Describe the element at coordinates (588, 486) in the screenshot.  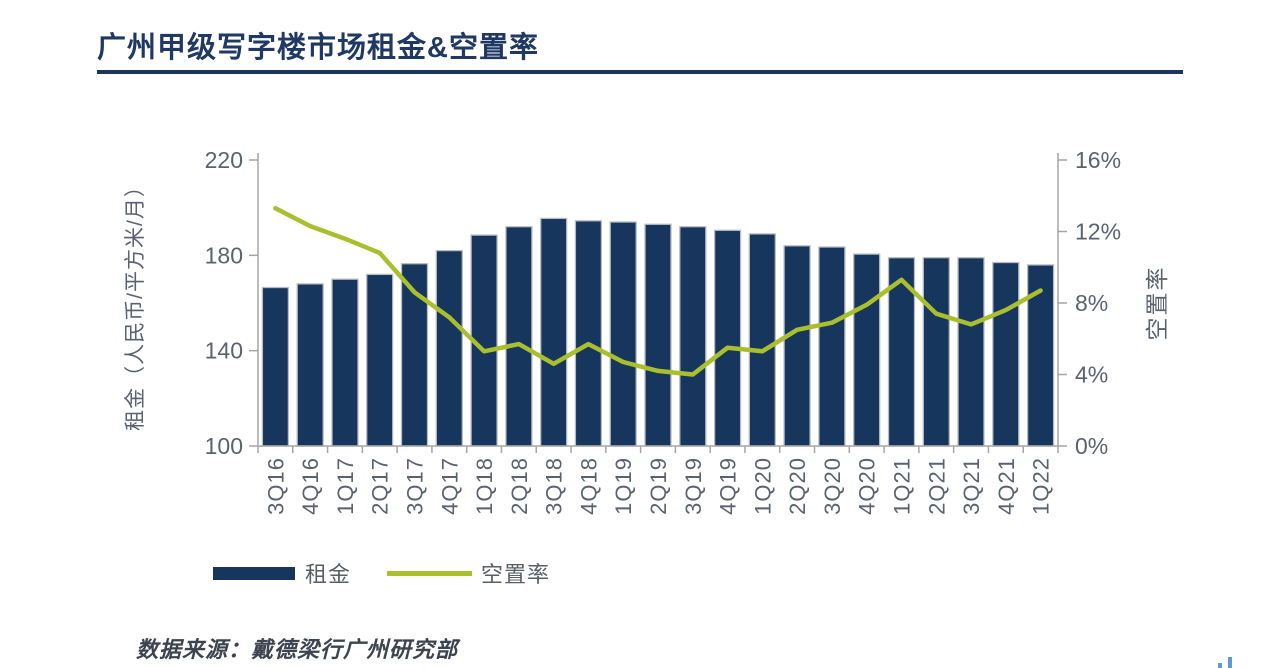
I see `x-tick-label: 4Q18` at that location.